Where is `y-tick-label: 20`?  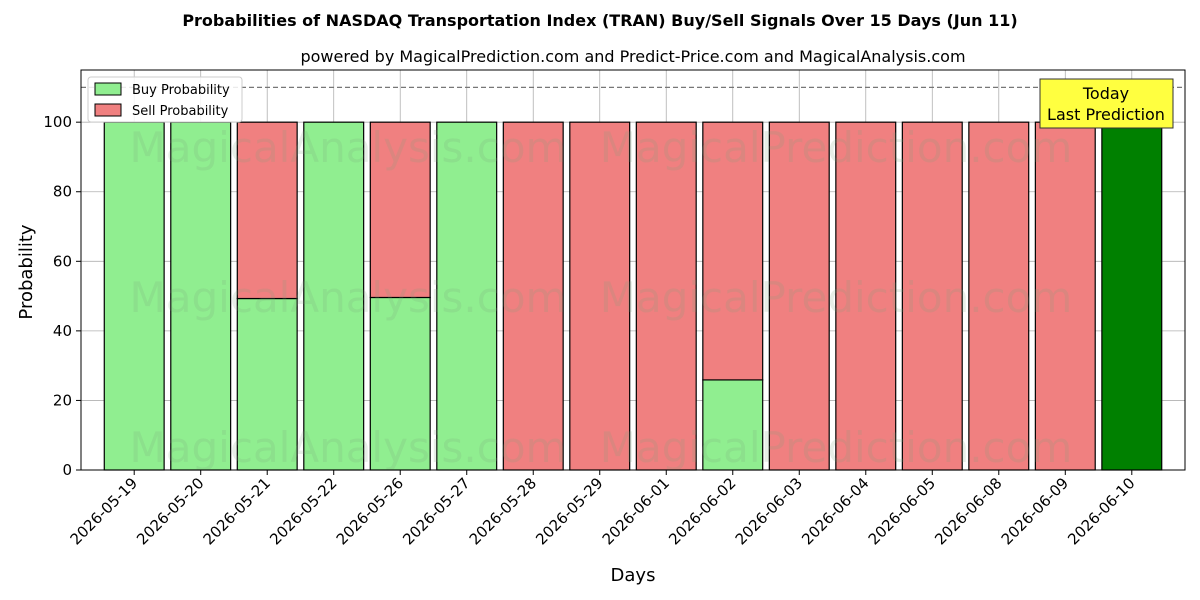
y-tick-label: 20 is located at coordinates (62, 400).